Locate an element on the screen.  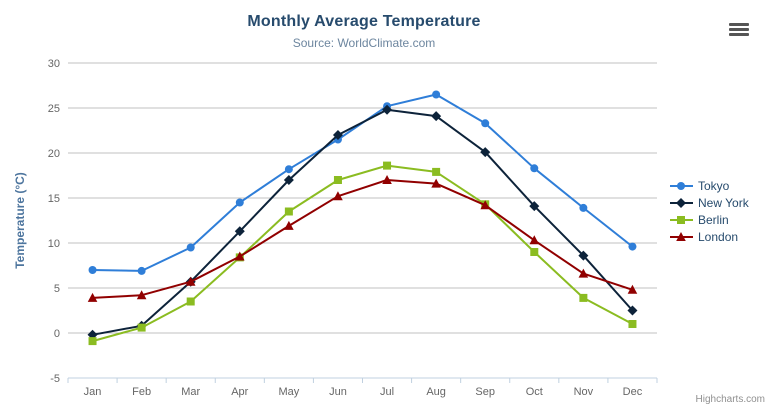
x-axis-label: Nov is located at coordinates (584, 392).